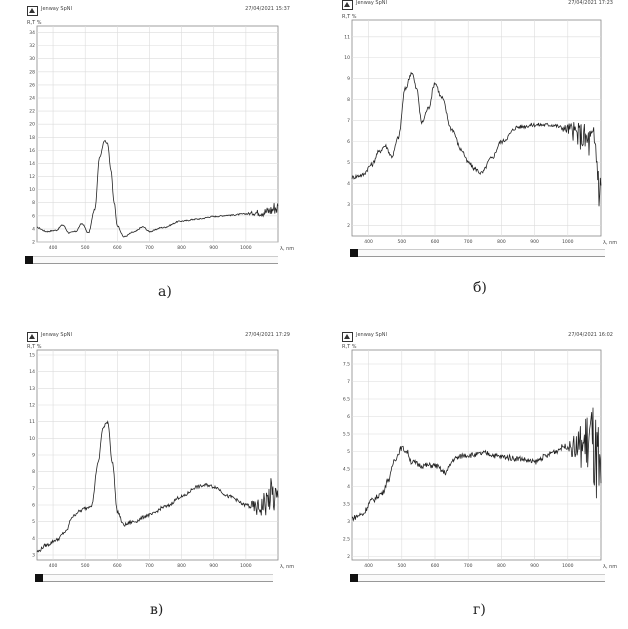  What do you see at coordinates (32, 112) in the screenshot?
I see `y-tick-label: 22` at bounding box center [32, 112].